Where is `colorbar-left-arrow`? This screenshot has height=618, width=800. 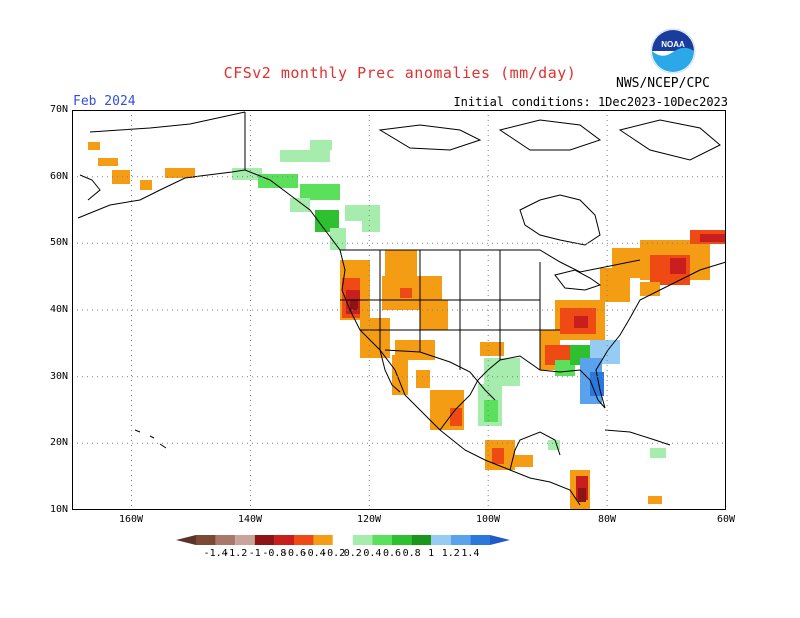
colorbar-left-arrow is located at coordinates (186, 540).